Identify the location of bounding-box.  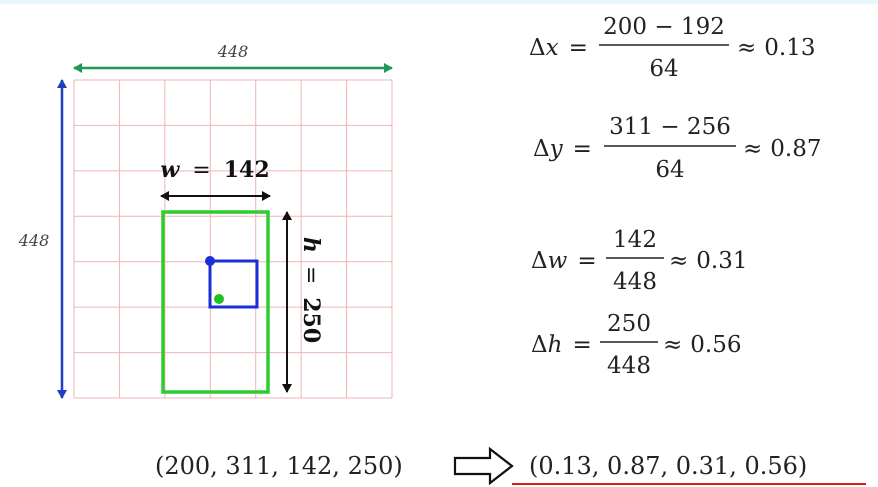
(215, 302).